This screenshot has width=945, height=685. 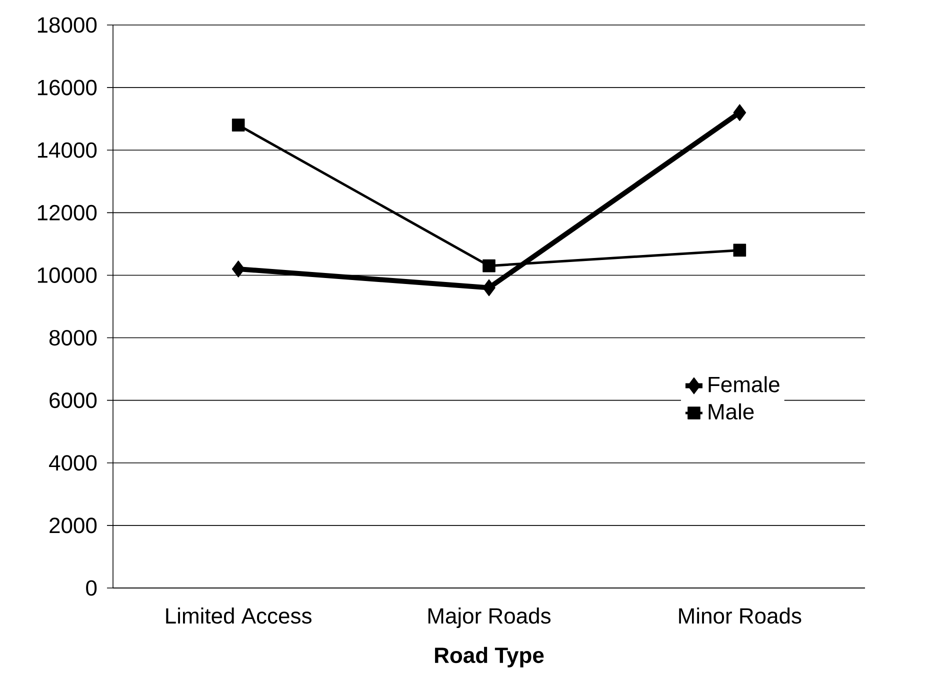 What do you see at coordinates (73, 338) in the screenshot?
I see `y-tick-label: 8000` at bounding box center [73, 338].